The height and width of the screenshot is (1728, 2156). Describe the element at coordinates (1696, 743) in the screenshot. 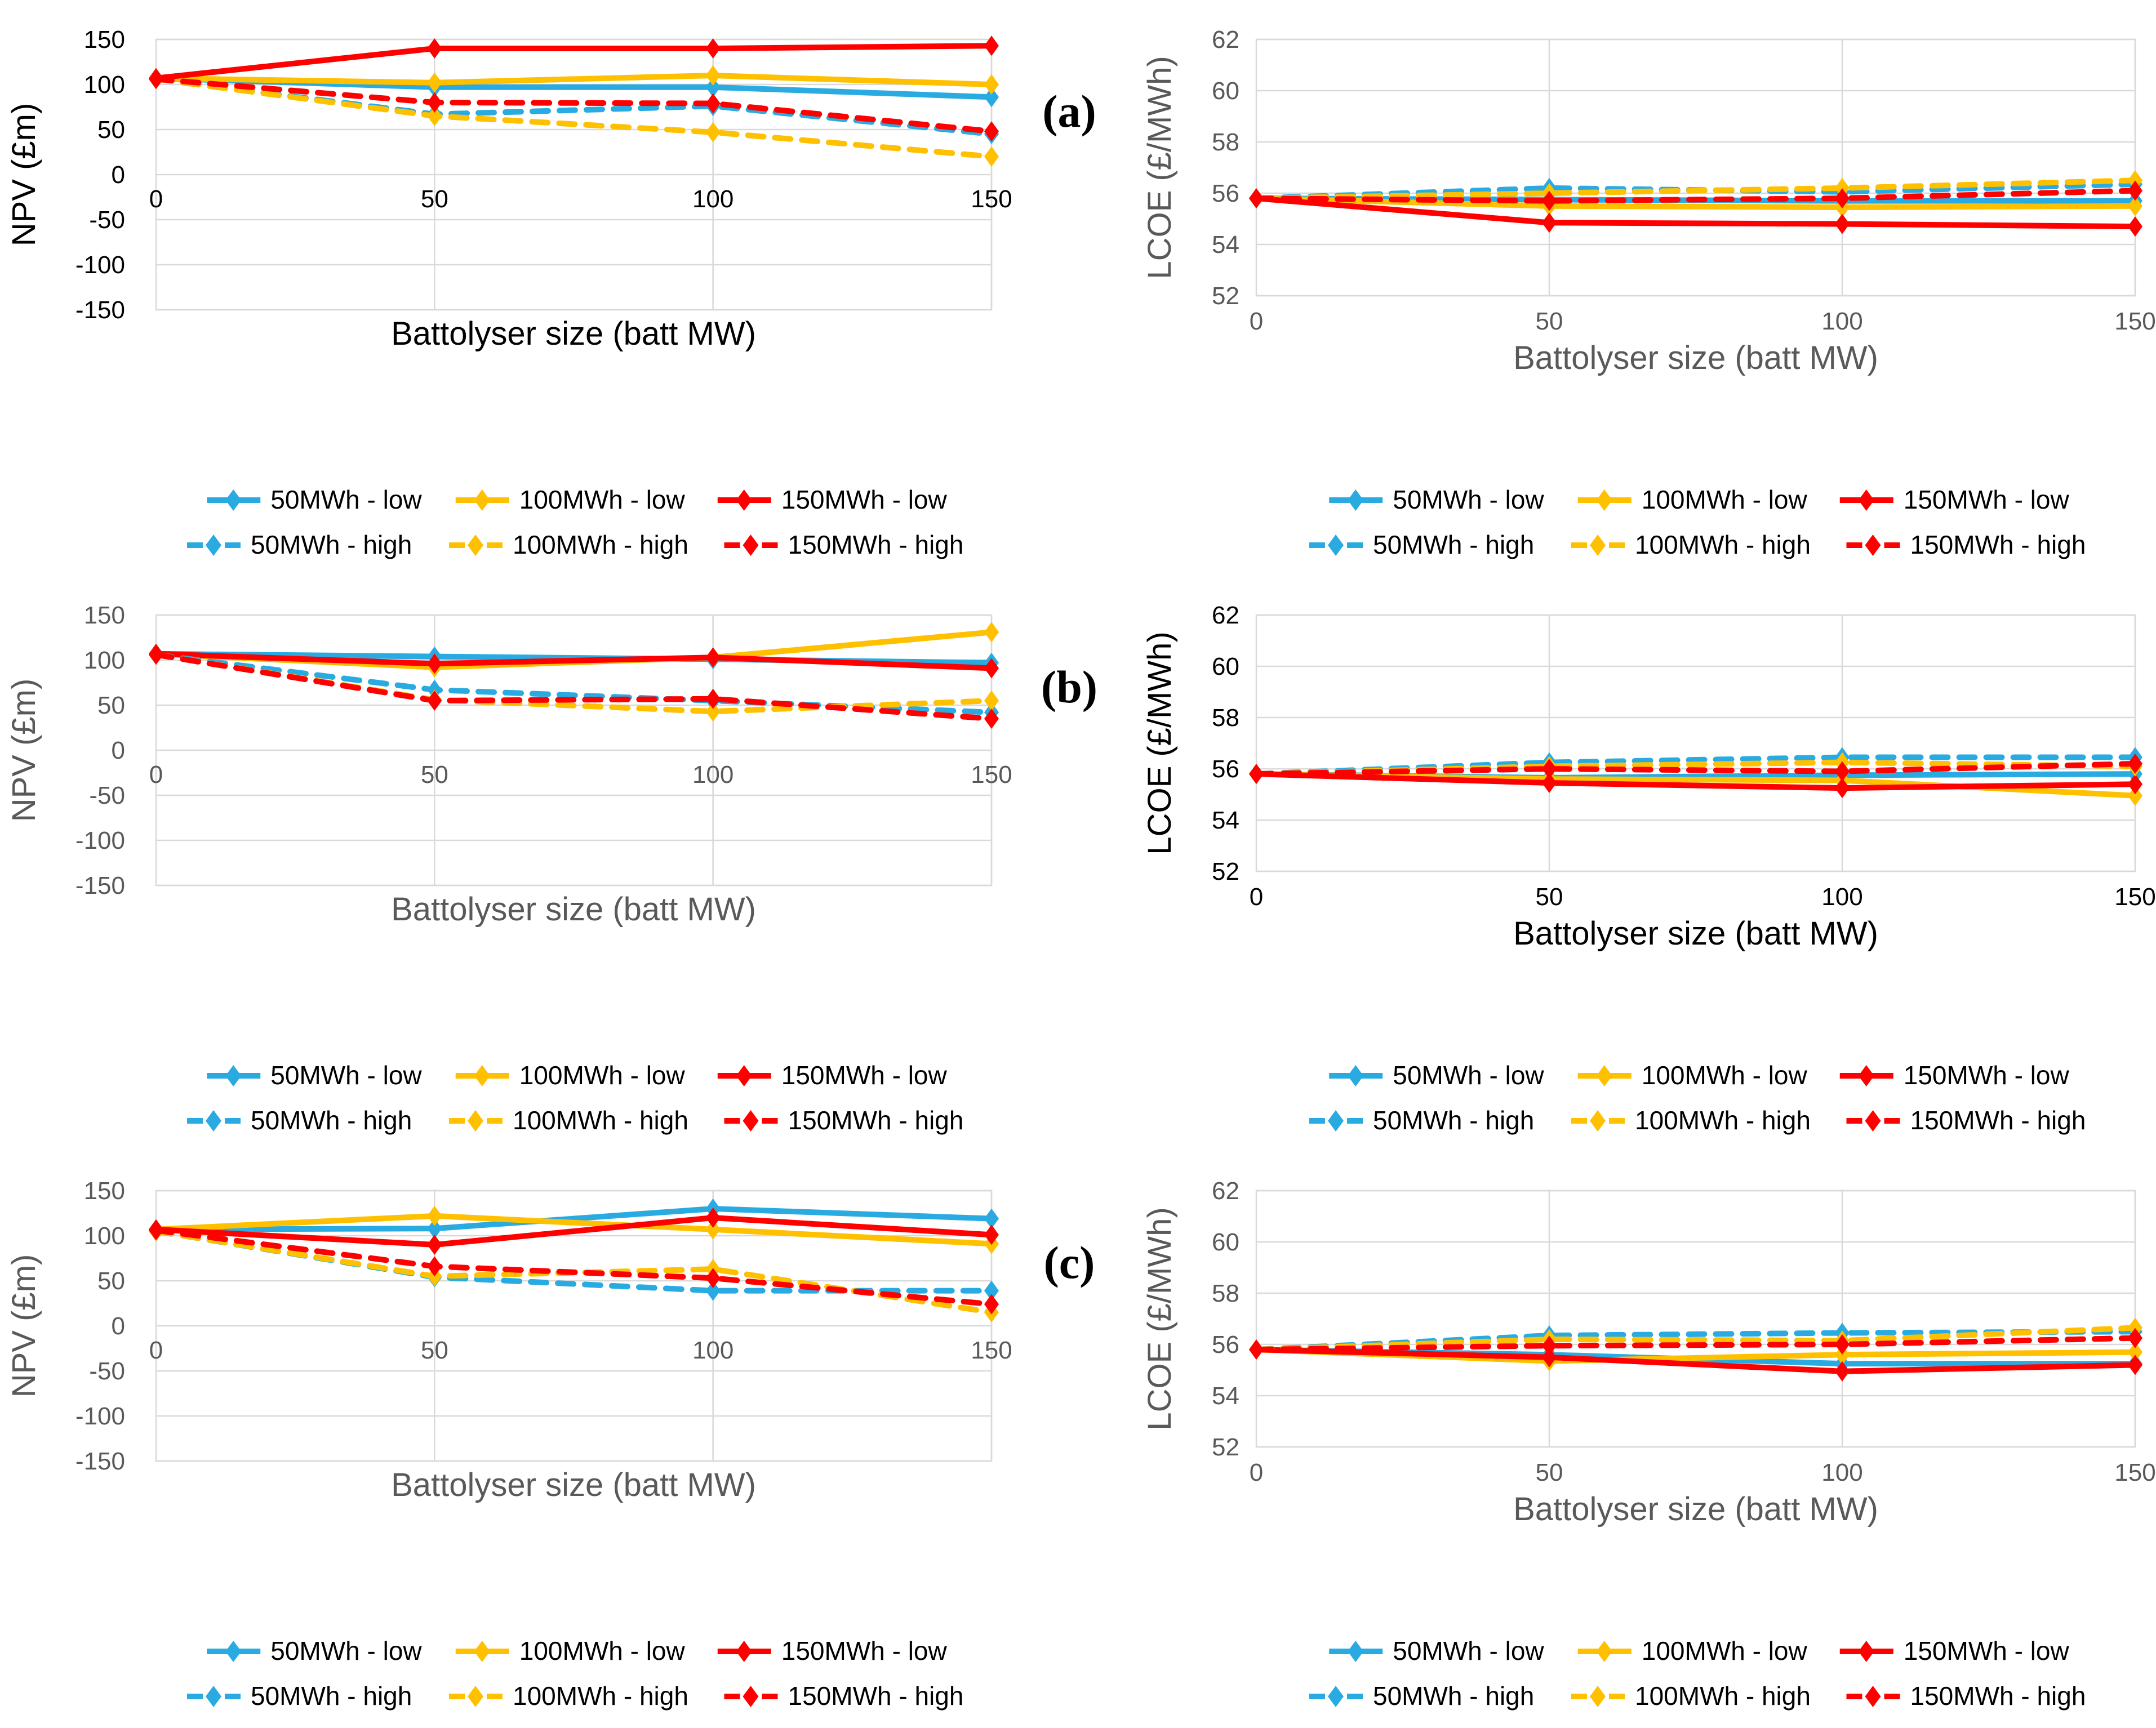

I see `gridlines` at that location.